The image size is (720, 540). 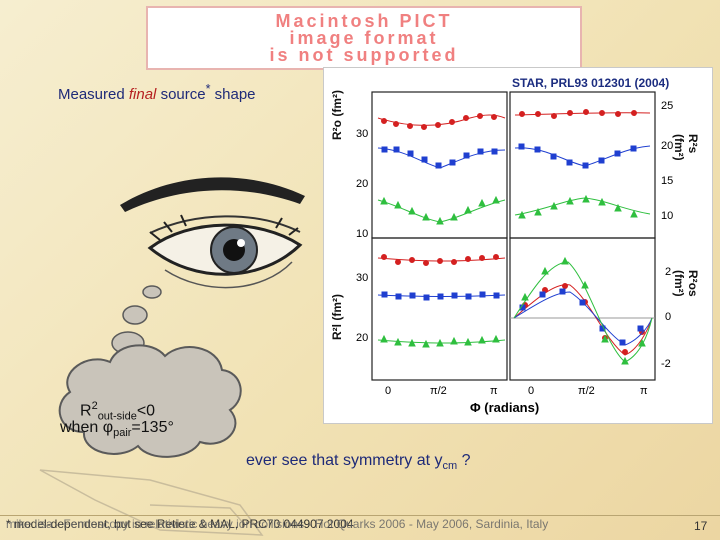 What do you see at coordinates (582, 206) in the screenshot?
I see `series-green-top-right` at bounding box center [582, 206].